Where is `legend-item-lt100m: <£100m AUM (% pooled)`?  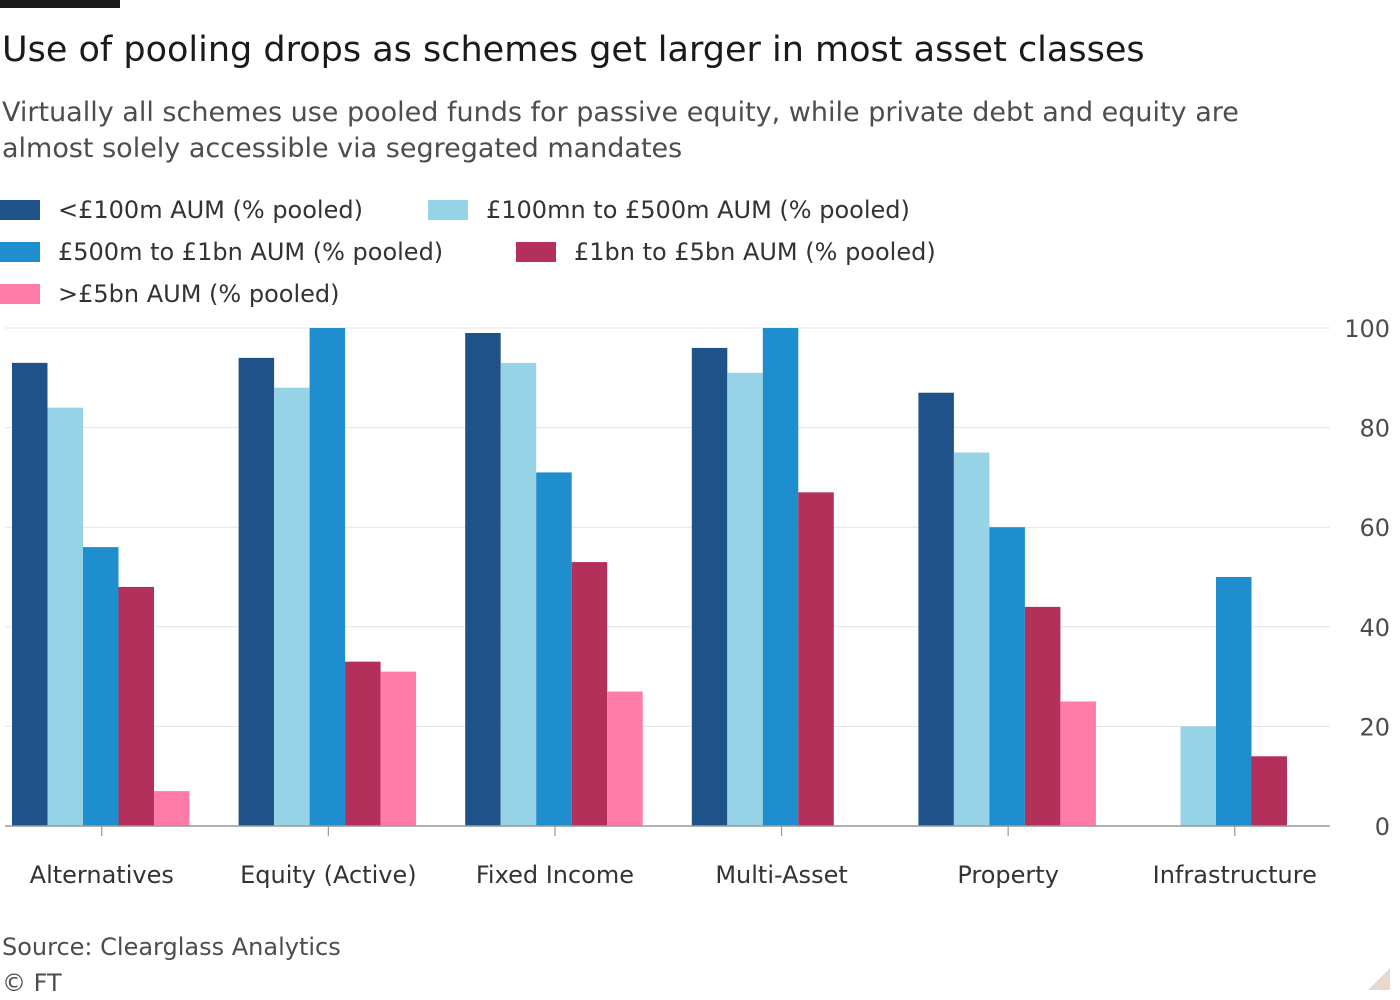
legend-item-lt100m: <£100m AUM (% pooled) is located at coordinates (181, 210).